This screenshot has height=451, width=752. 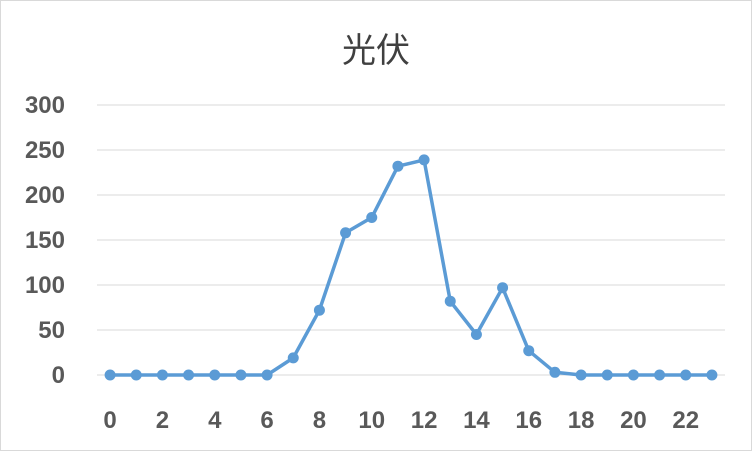 What do you see at coordinates (424, 420) in the screenshot?
I see `x-tick-label: 12` at bounding box center [424, 420].